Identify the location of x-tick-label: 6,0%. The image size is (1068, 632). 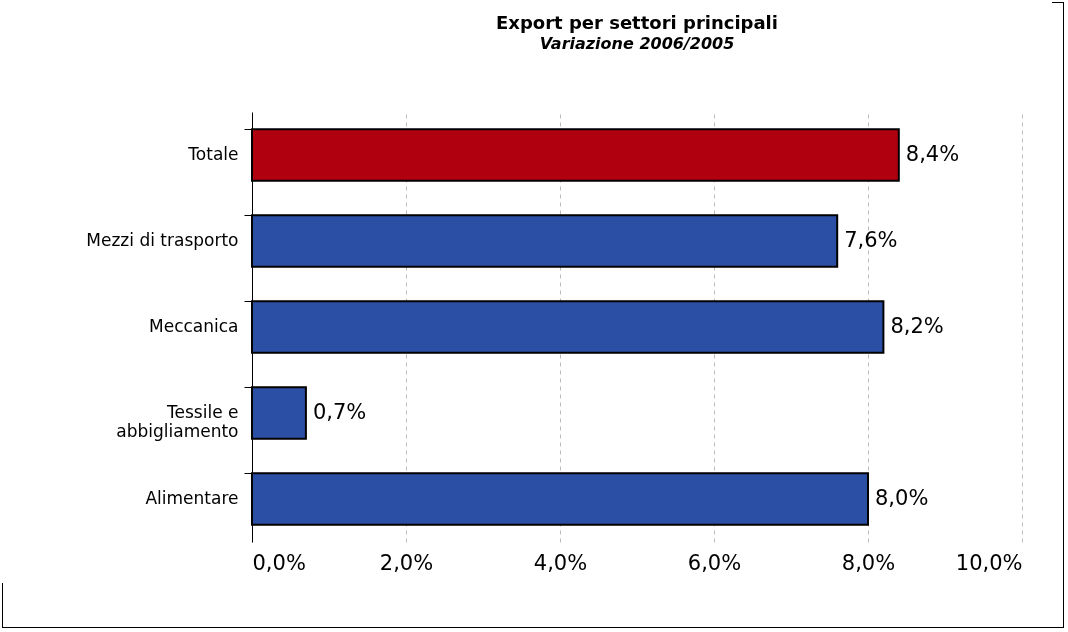
(714, 562).